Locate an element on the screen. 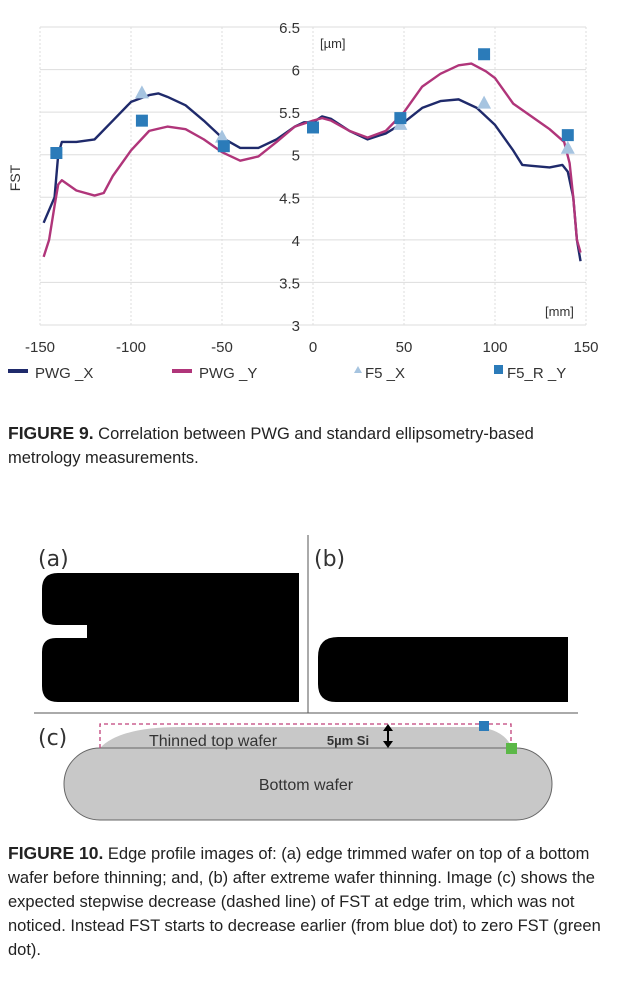  legend-label: PWG _X is located at coordinates (64, 373).